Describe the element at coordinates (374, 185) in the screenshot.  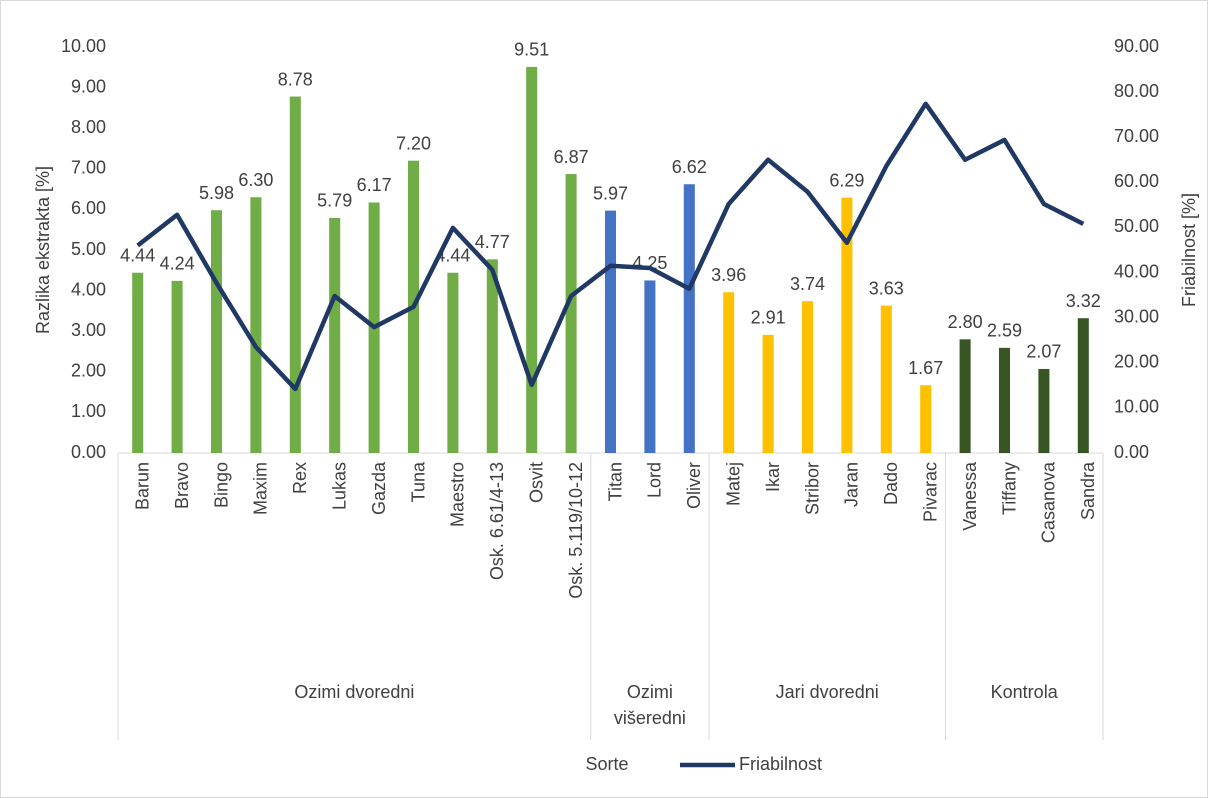
I see `value-label: 6.17` at that location.